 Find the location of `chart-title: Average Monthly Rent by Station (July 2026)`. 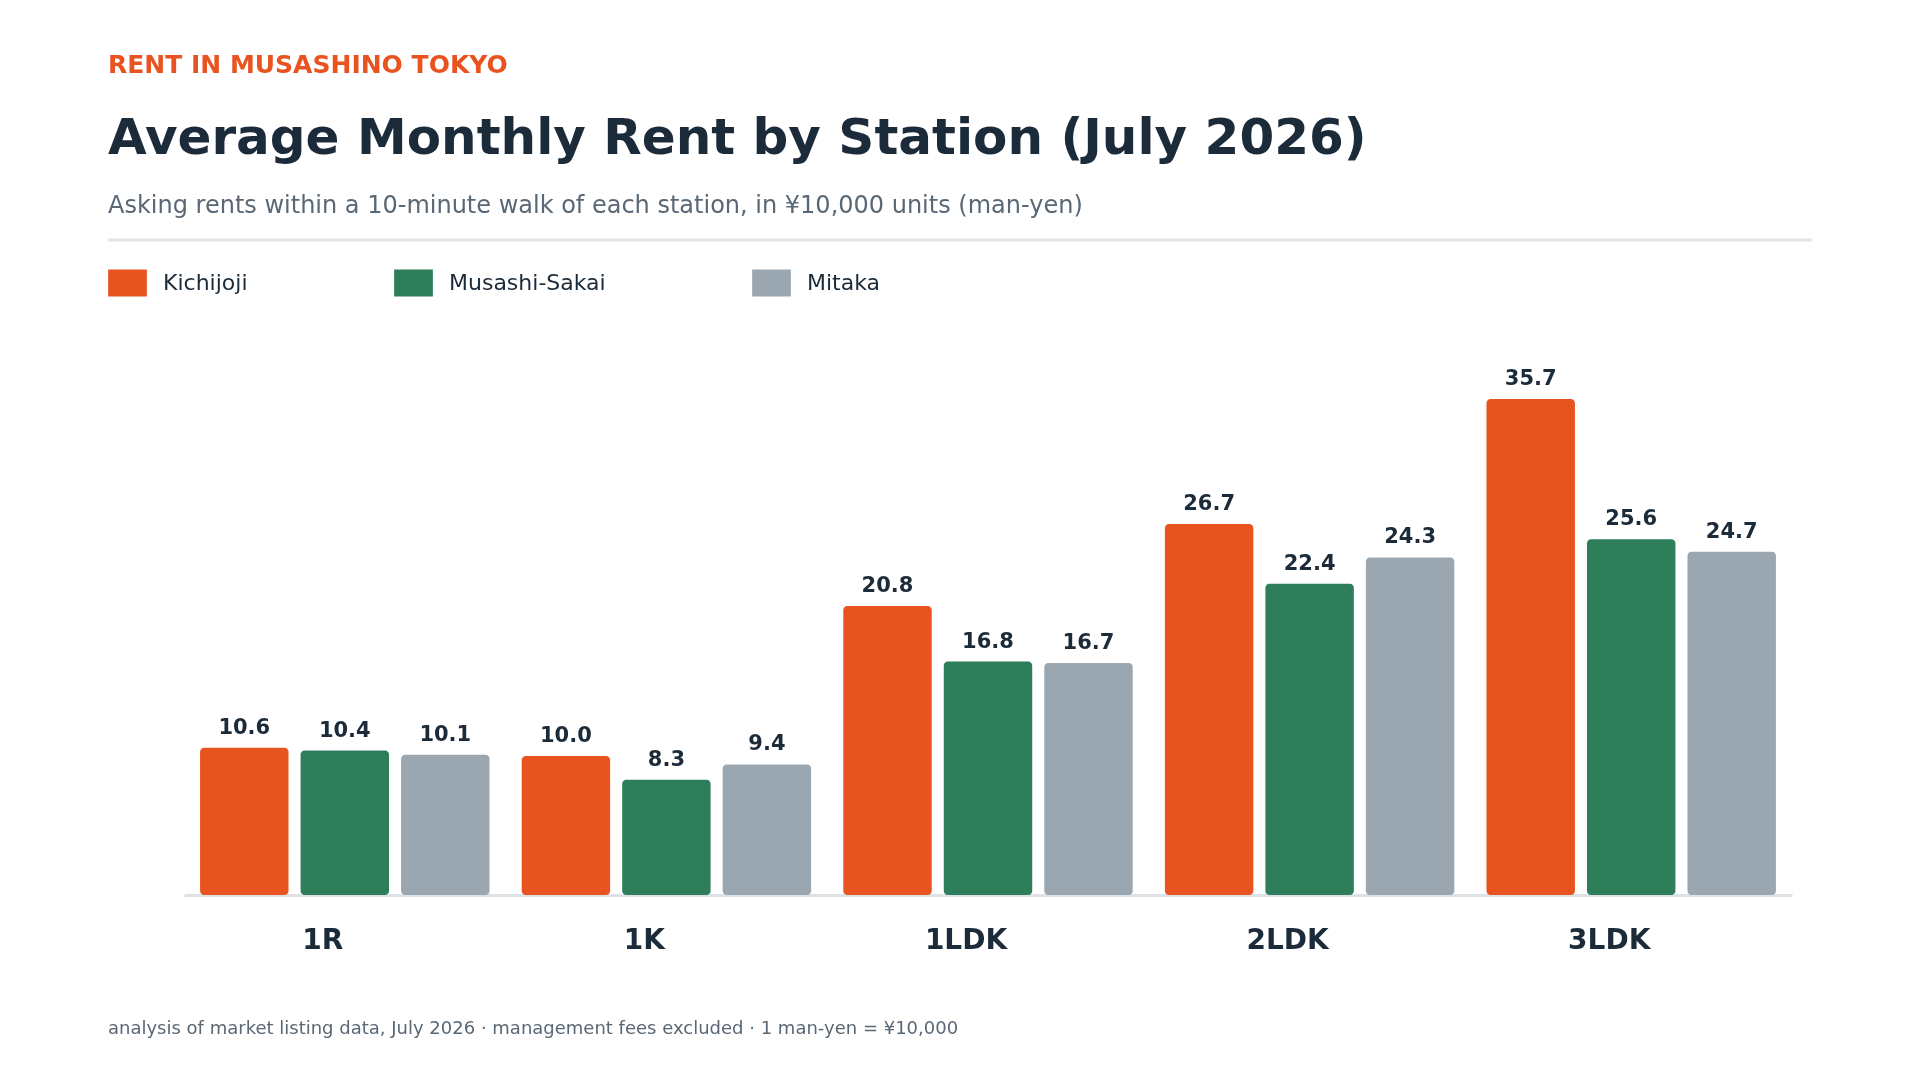

chart-title: Average Monthly Rent by Station (July 2026) is located at coordinates (737, 137).